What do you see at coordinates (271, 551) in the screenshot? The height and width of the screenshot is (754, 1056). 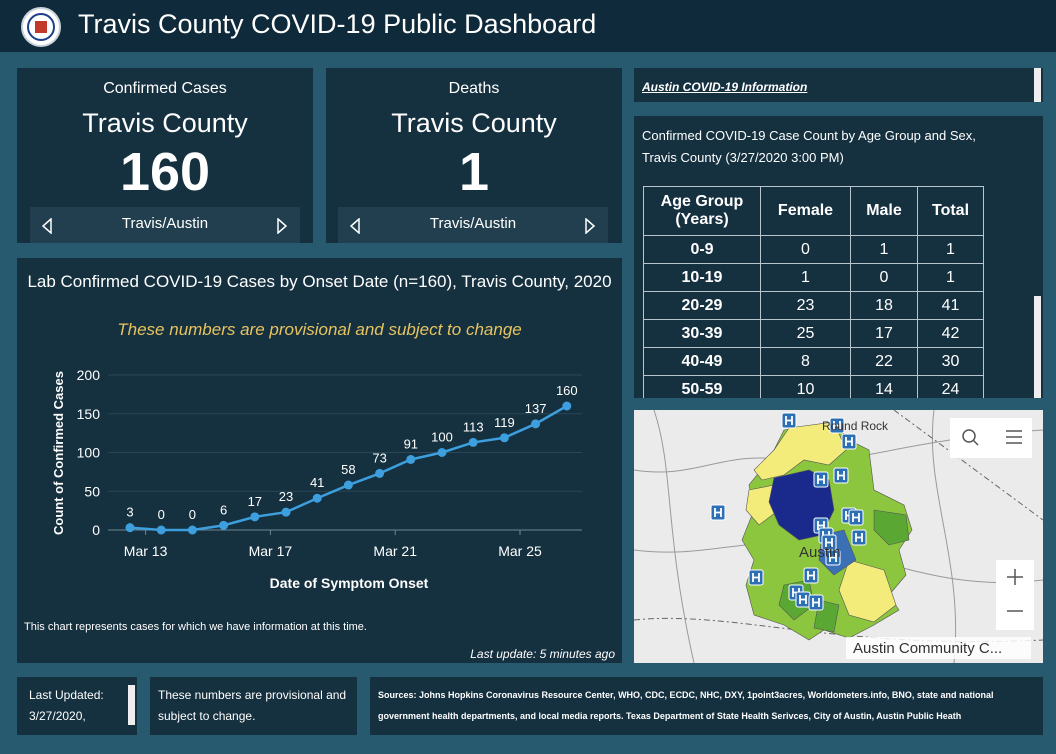 I see `x-tick-label: Mar 17` at bounding box center [271, 551].